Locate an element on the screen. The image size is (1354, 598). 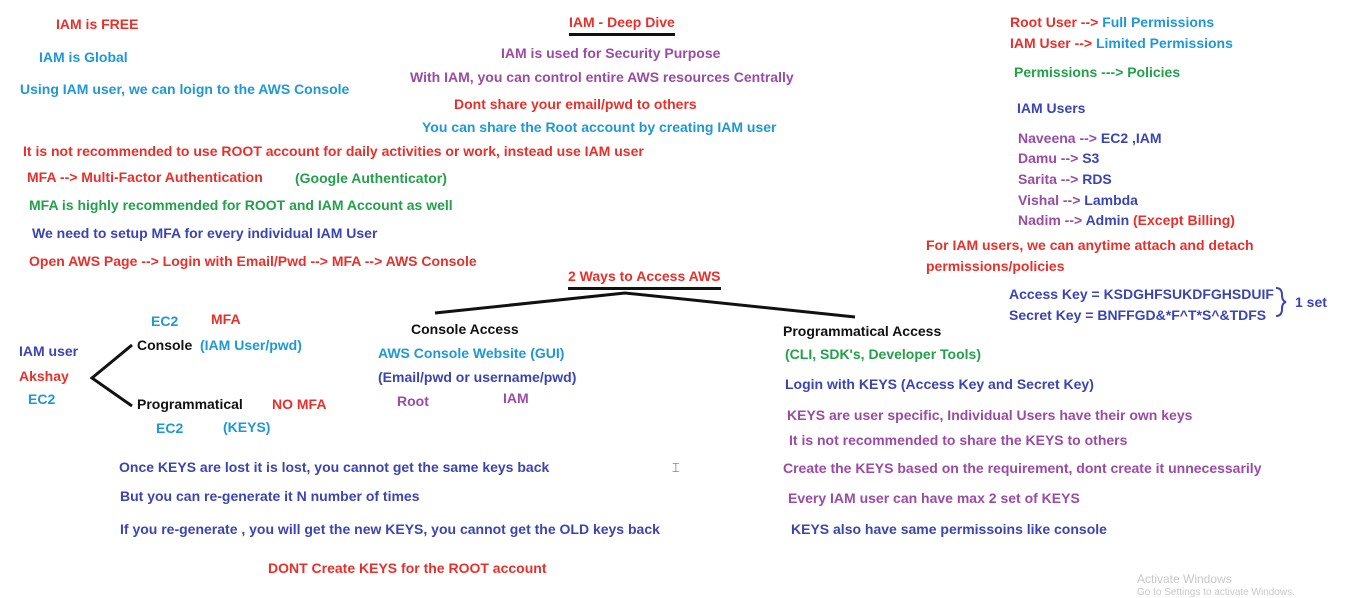
root-user-permission: Full Permissions is located at coordinates (1158, 22).